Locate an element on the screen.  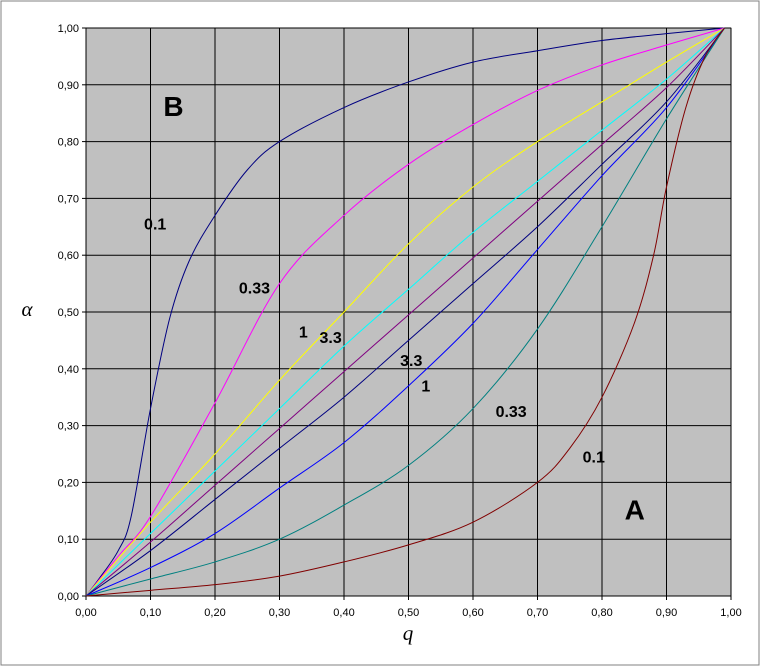
y-tick-label: 0,10 is located at coordinates (68, 540).